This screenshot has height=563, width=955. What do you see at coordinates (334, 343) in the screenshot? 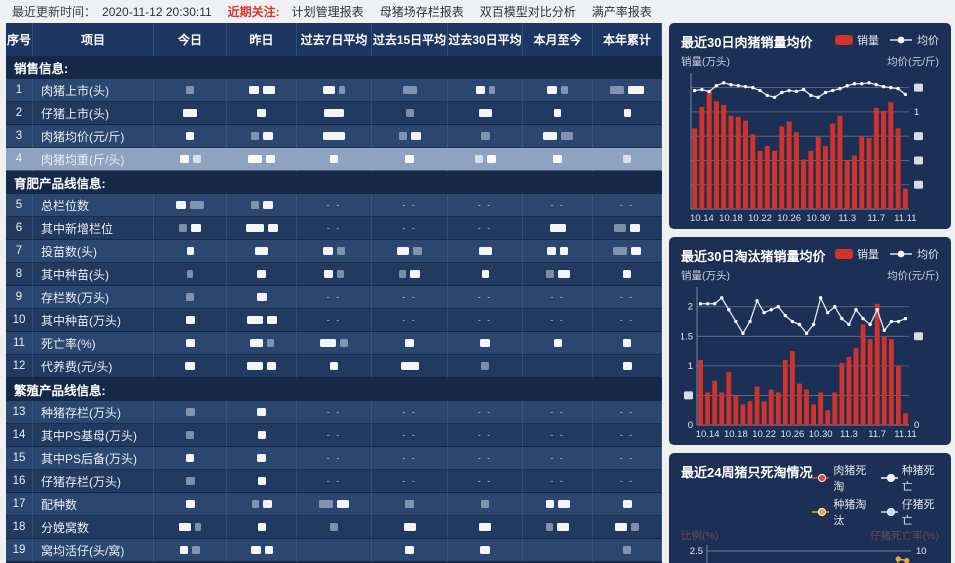
I see `table-row-11: 11 死亡率(%)` at bounding box center [334, 343].